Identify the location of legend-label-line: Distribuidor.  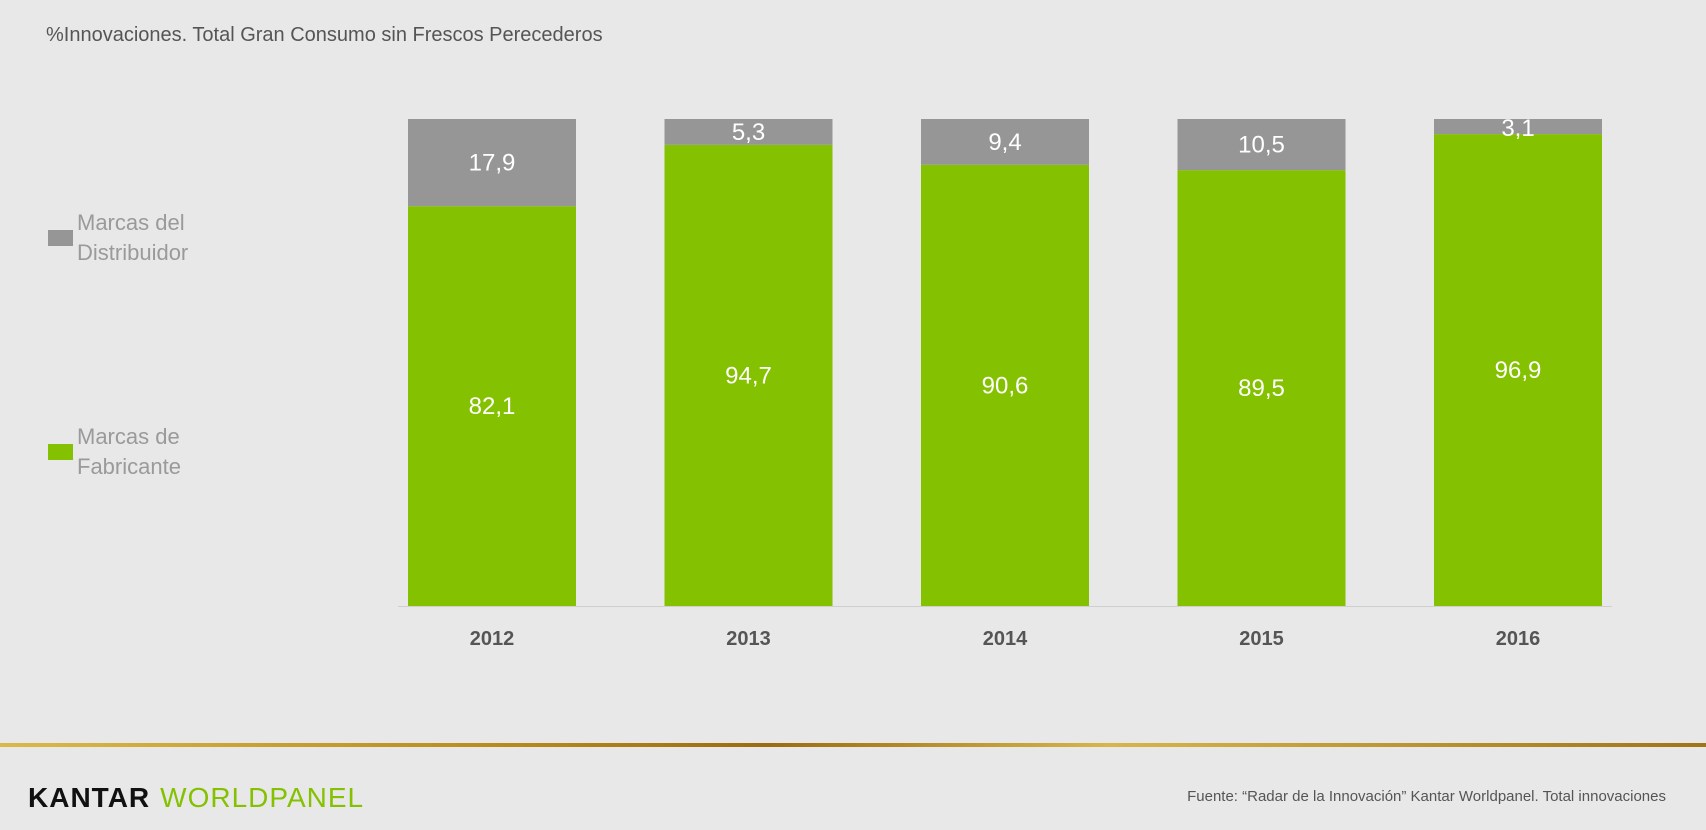
(133, 252).